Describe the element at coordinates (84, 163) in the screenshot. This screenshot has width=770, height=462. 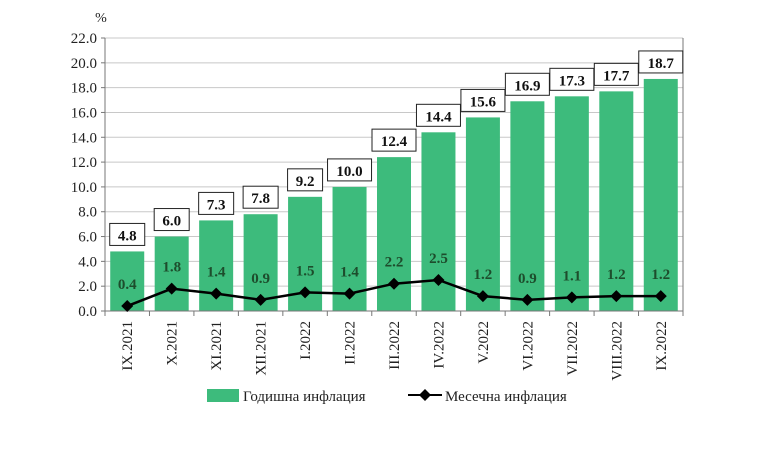
I see `y-tick-label: 12.0` at that location.